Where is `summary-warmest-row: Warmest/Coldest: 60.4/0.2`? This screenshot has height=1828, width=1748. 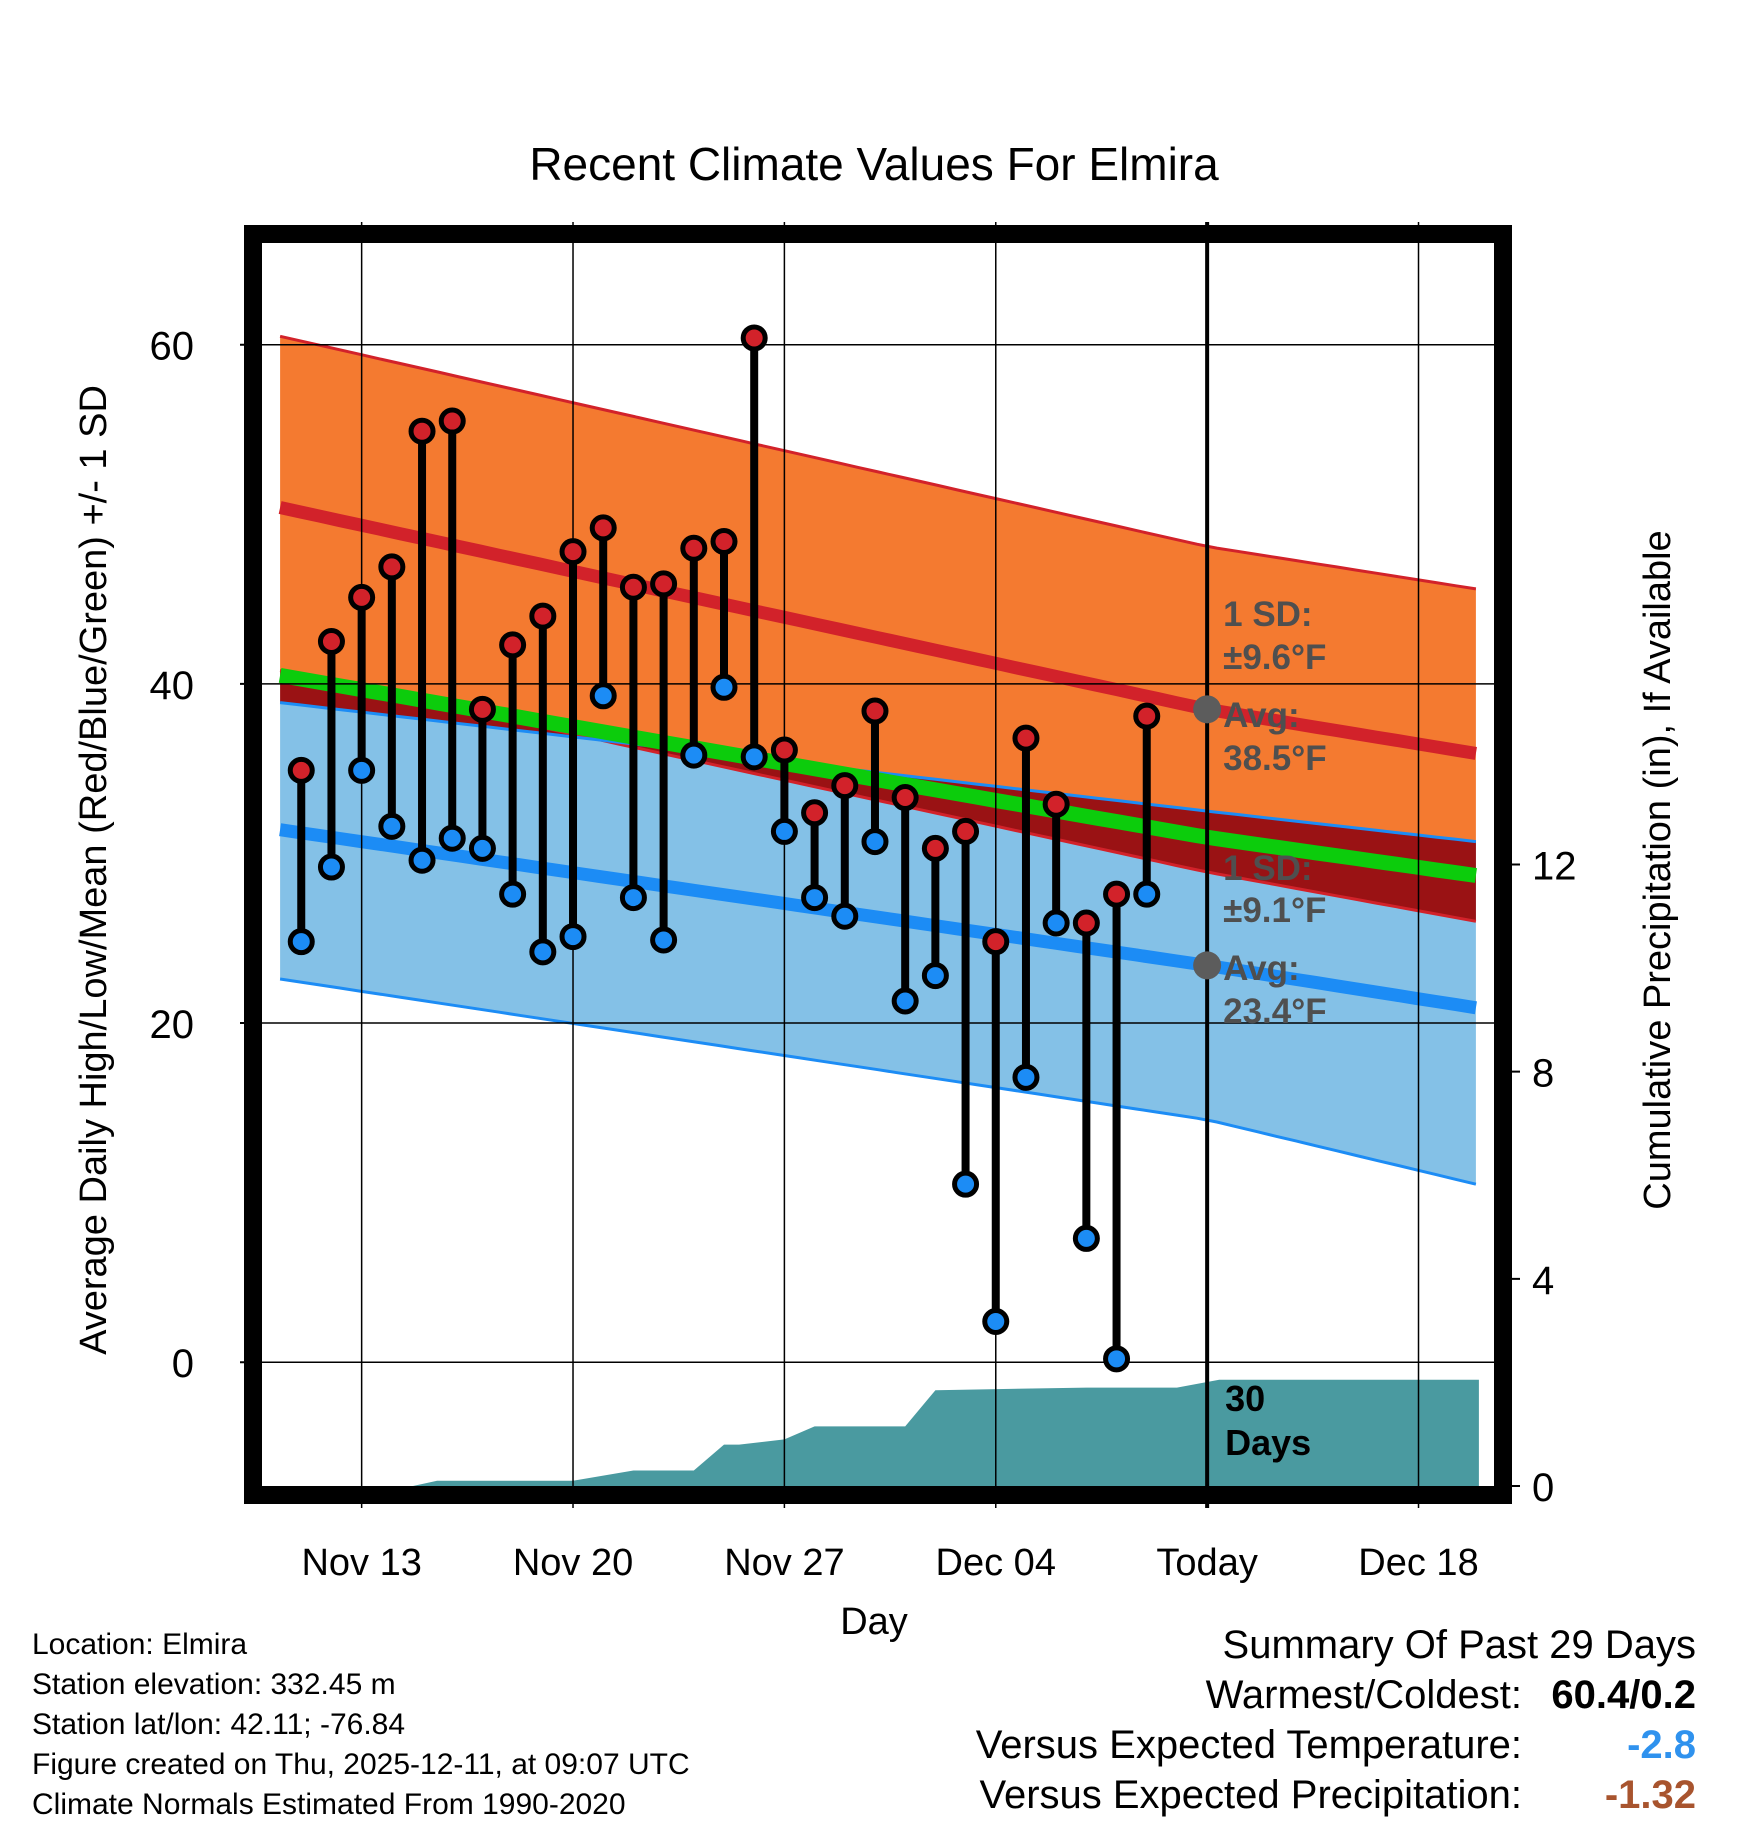
summary-warmest-row: Warmest/Coldest: 60.4/0.2 is located at coordinates (1336, 1695).